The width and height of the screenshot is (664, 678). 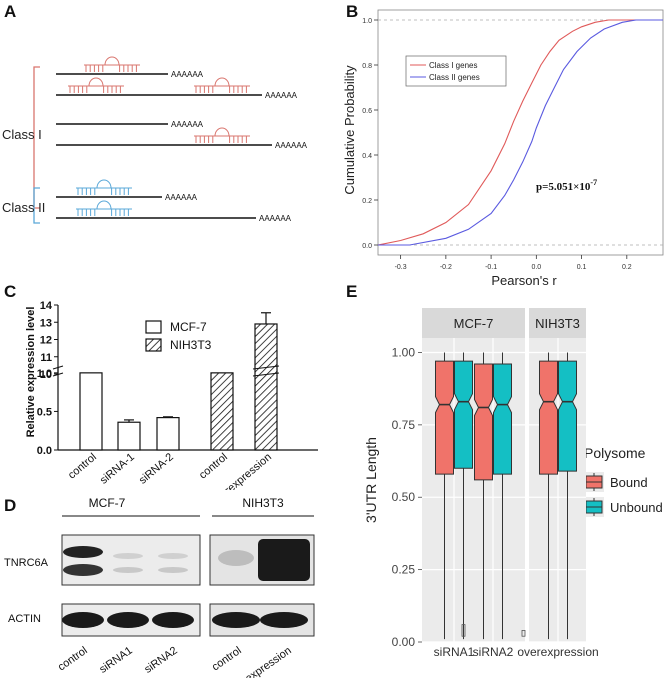 What do you see at coordinates (367, 156) in the screenshot?
I see `y-tick-label: 0.4` at bounding box center [367, 156].